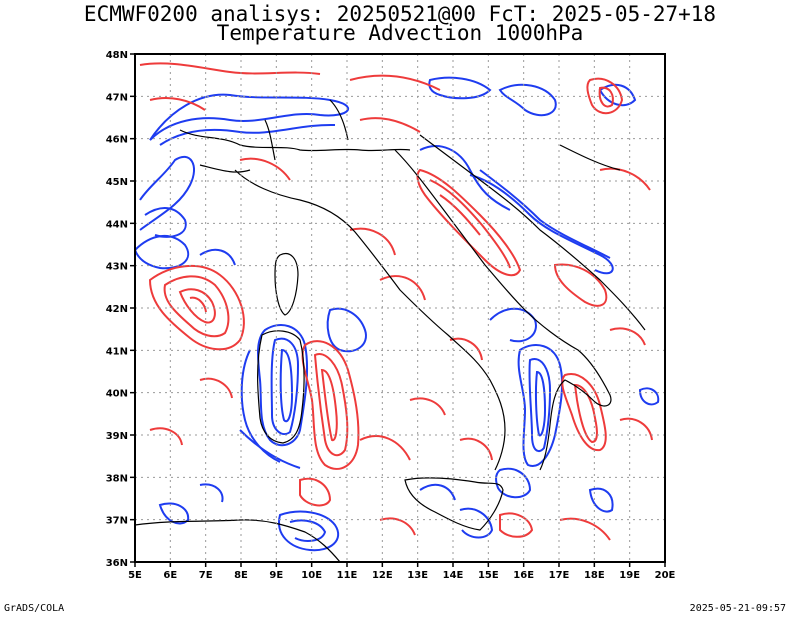 This screenshot has height=618, width=800. I want to click on lat-tick-label: 36N, so click(117, 563).